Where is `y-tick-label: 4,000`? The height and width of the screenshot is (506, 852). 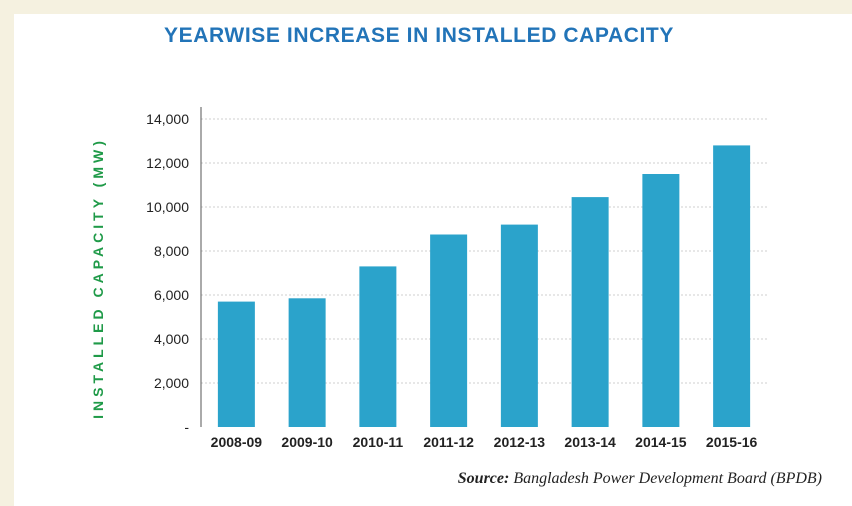
y-tick-label: 4,000 is located at coordinates (171, 339).